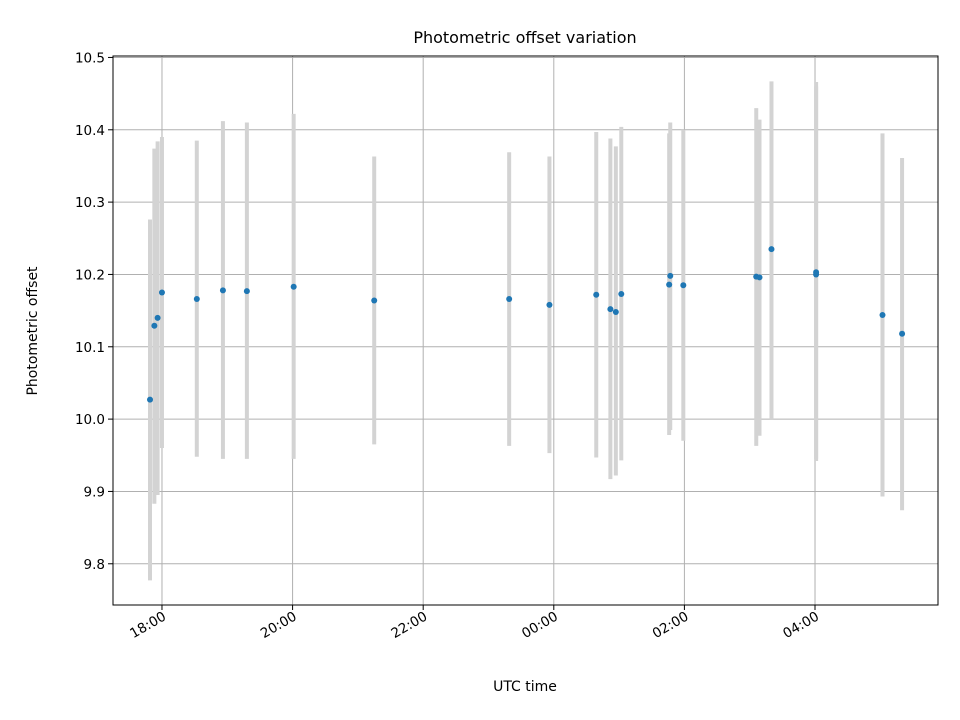 This screenshot has width=960, height=720. I want to click on x-axis-label: UTC time, so click(525, 687).